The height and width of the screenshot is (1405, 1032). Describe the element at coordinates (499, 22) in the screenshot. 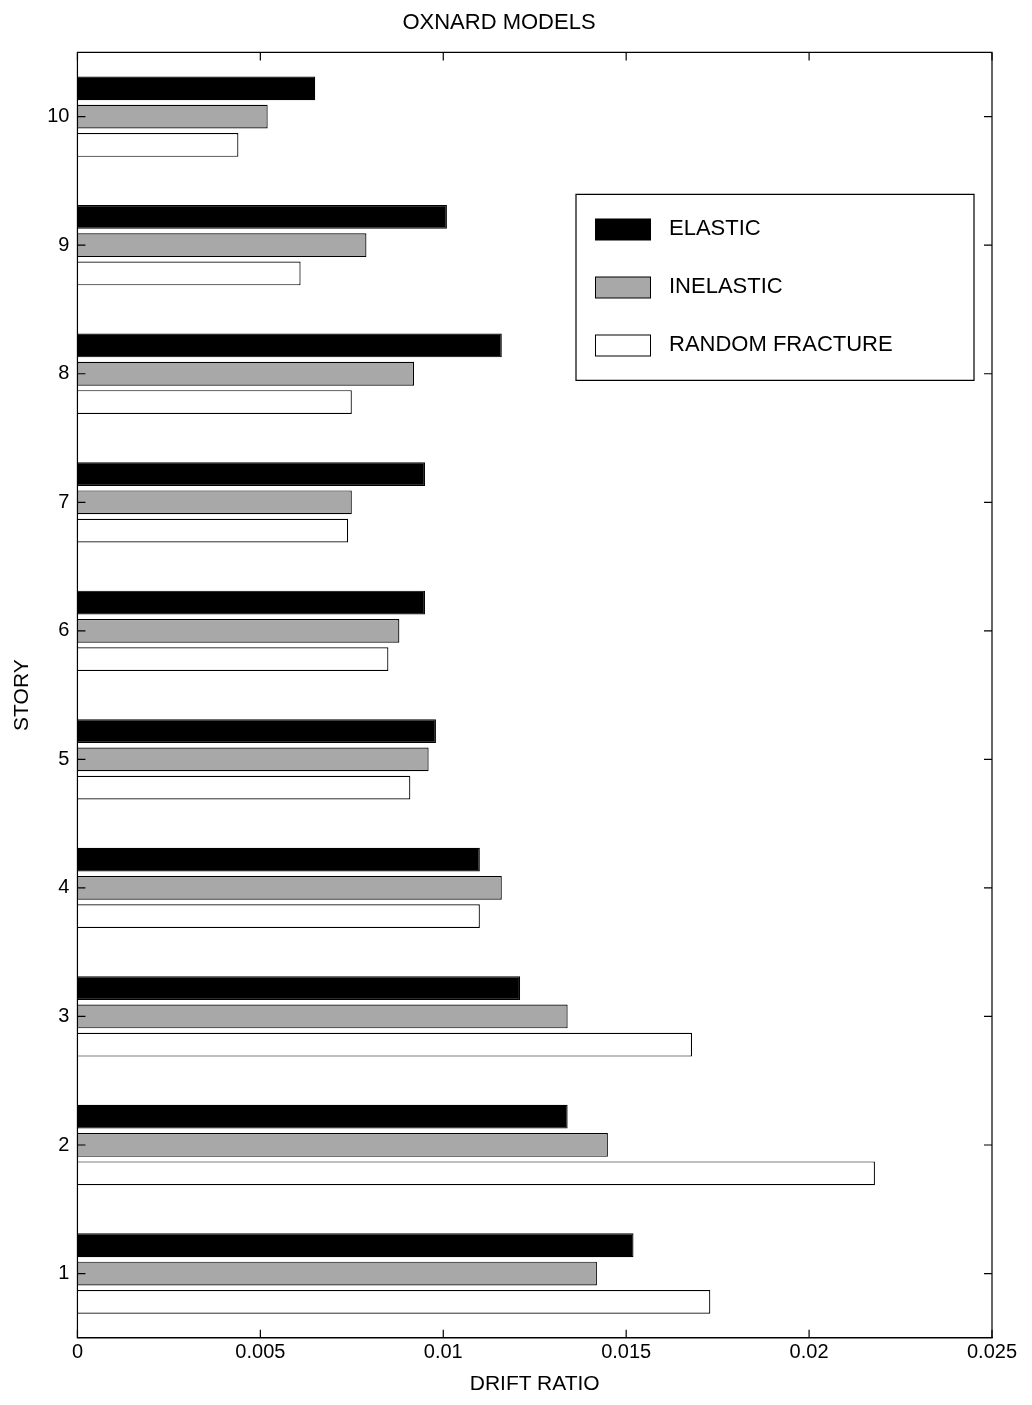

I see `chart-title: OXNARD MODELS` at that location.